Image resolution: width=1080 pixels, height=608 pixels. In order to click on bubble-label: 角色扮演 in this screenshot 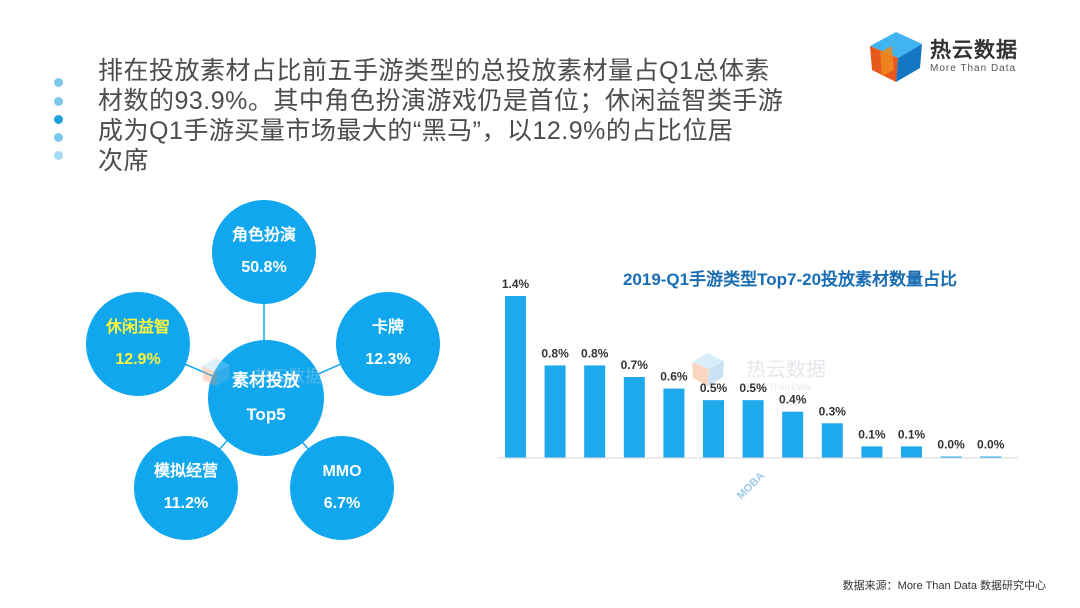, I will do `click(263, 235)`.